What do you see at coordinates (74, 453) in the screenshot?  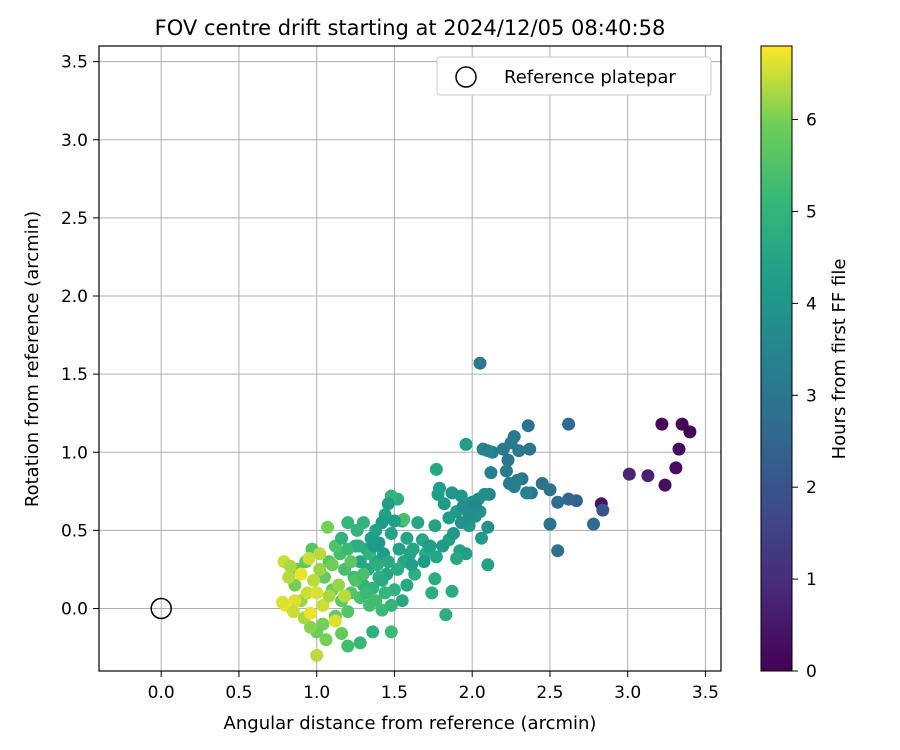 I see `y-tick-label: 1.0` at bounding box center [74, 453].